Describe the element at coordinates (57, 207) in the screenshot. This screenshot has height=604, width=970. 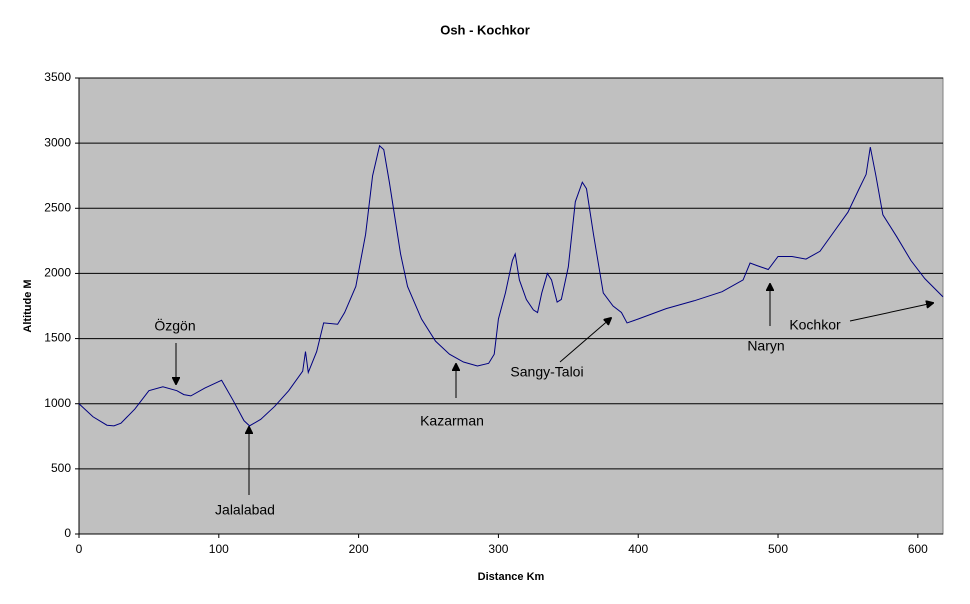
I see `y-tick-label: 2500` at that location.